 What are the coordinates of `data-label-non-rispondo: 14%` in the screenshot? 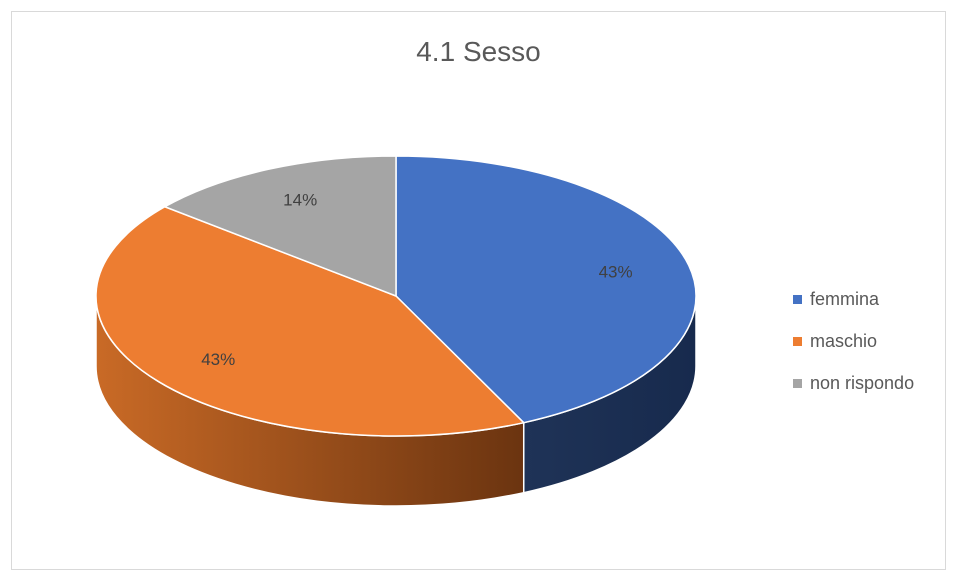 It's located at (300, 199).